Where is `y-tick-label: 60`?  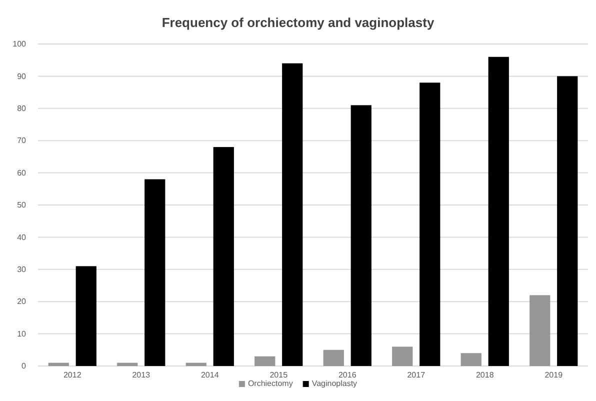 y-tick-label: 60 is located at coordinates (22, 173).